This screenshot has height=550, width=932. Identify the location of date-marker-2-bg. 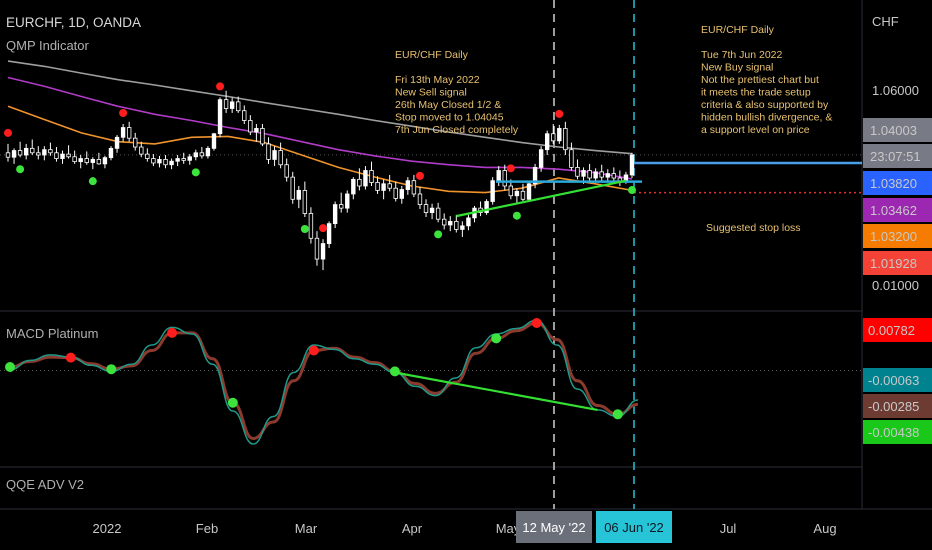
(634, 527).